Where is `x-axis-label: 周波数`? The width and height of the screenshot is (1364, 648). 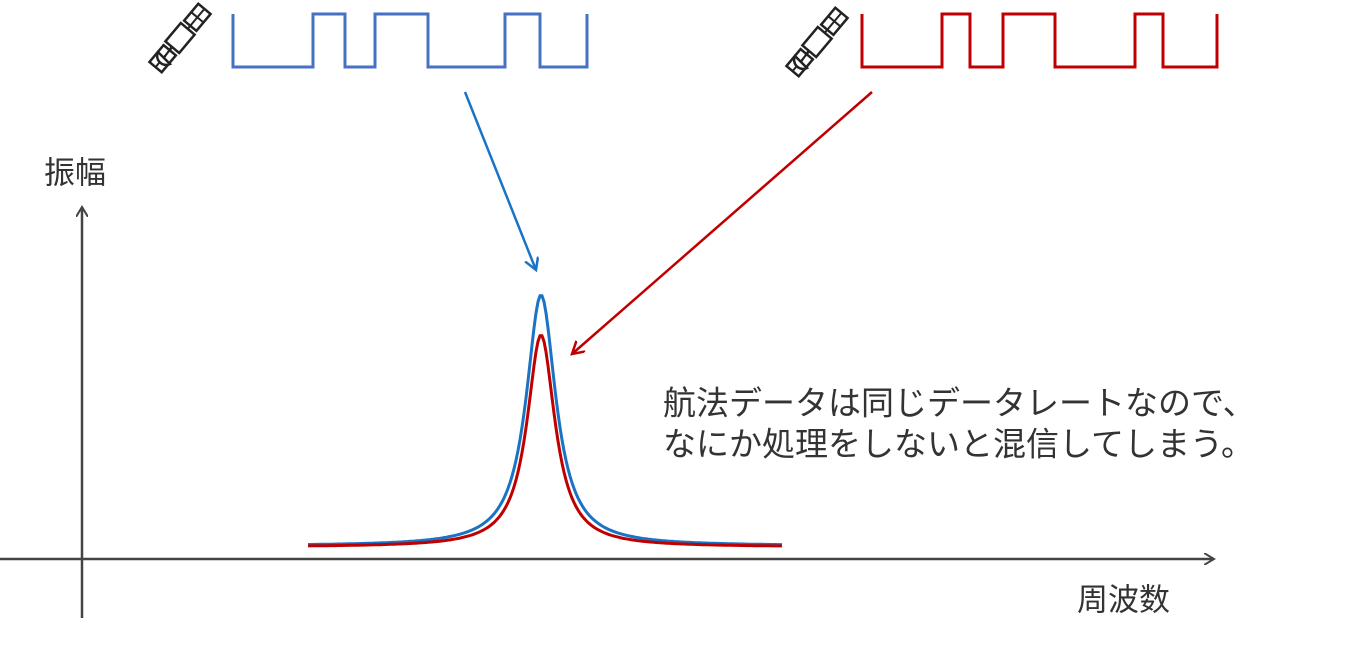
x-axis-label: 周波数 is located at coordinates (1123, 601).